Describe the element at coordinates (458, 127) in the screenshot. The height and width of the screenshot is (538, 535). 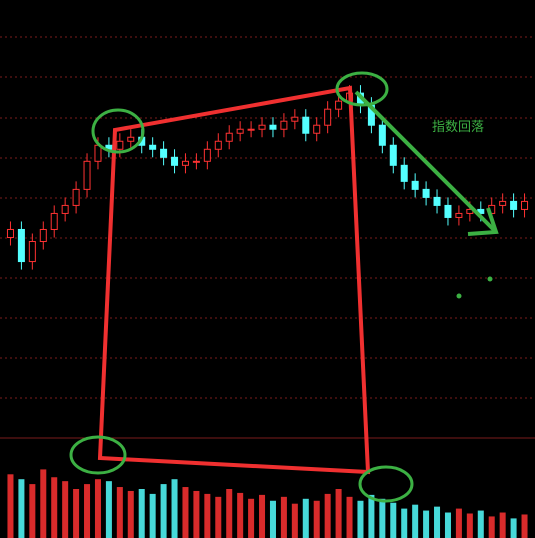
I see `annotation: 指数回落` at that location.